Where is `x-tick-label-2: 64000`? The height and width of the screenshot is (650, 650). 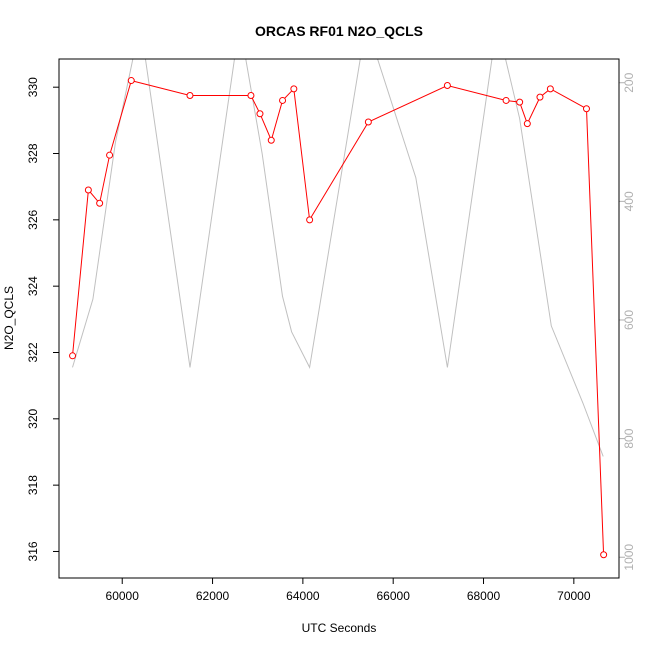 x-tick-label-2: 64000 is located at coordinates (303, 596).